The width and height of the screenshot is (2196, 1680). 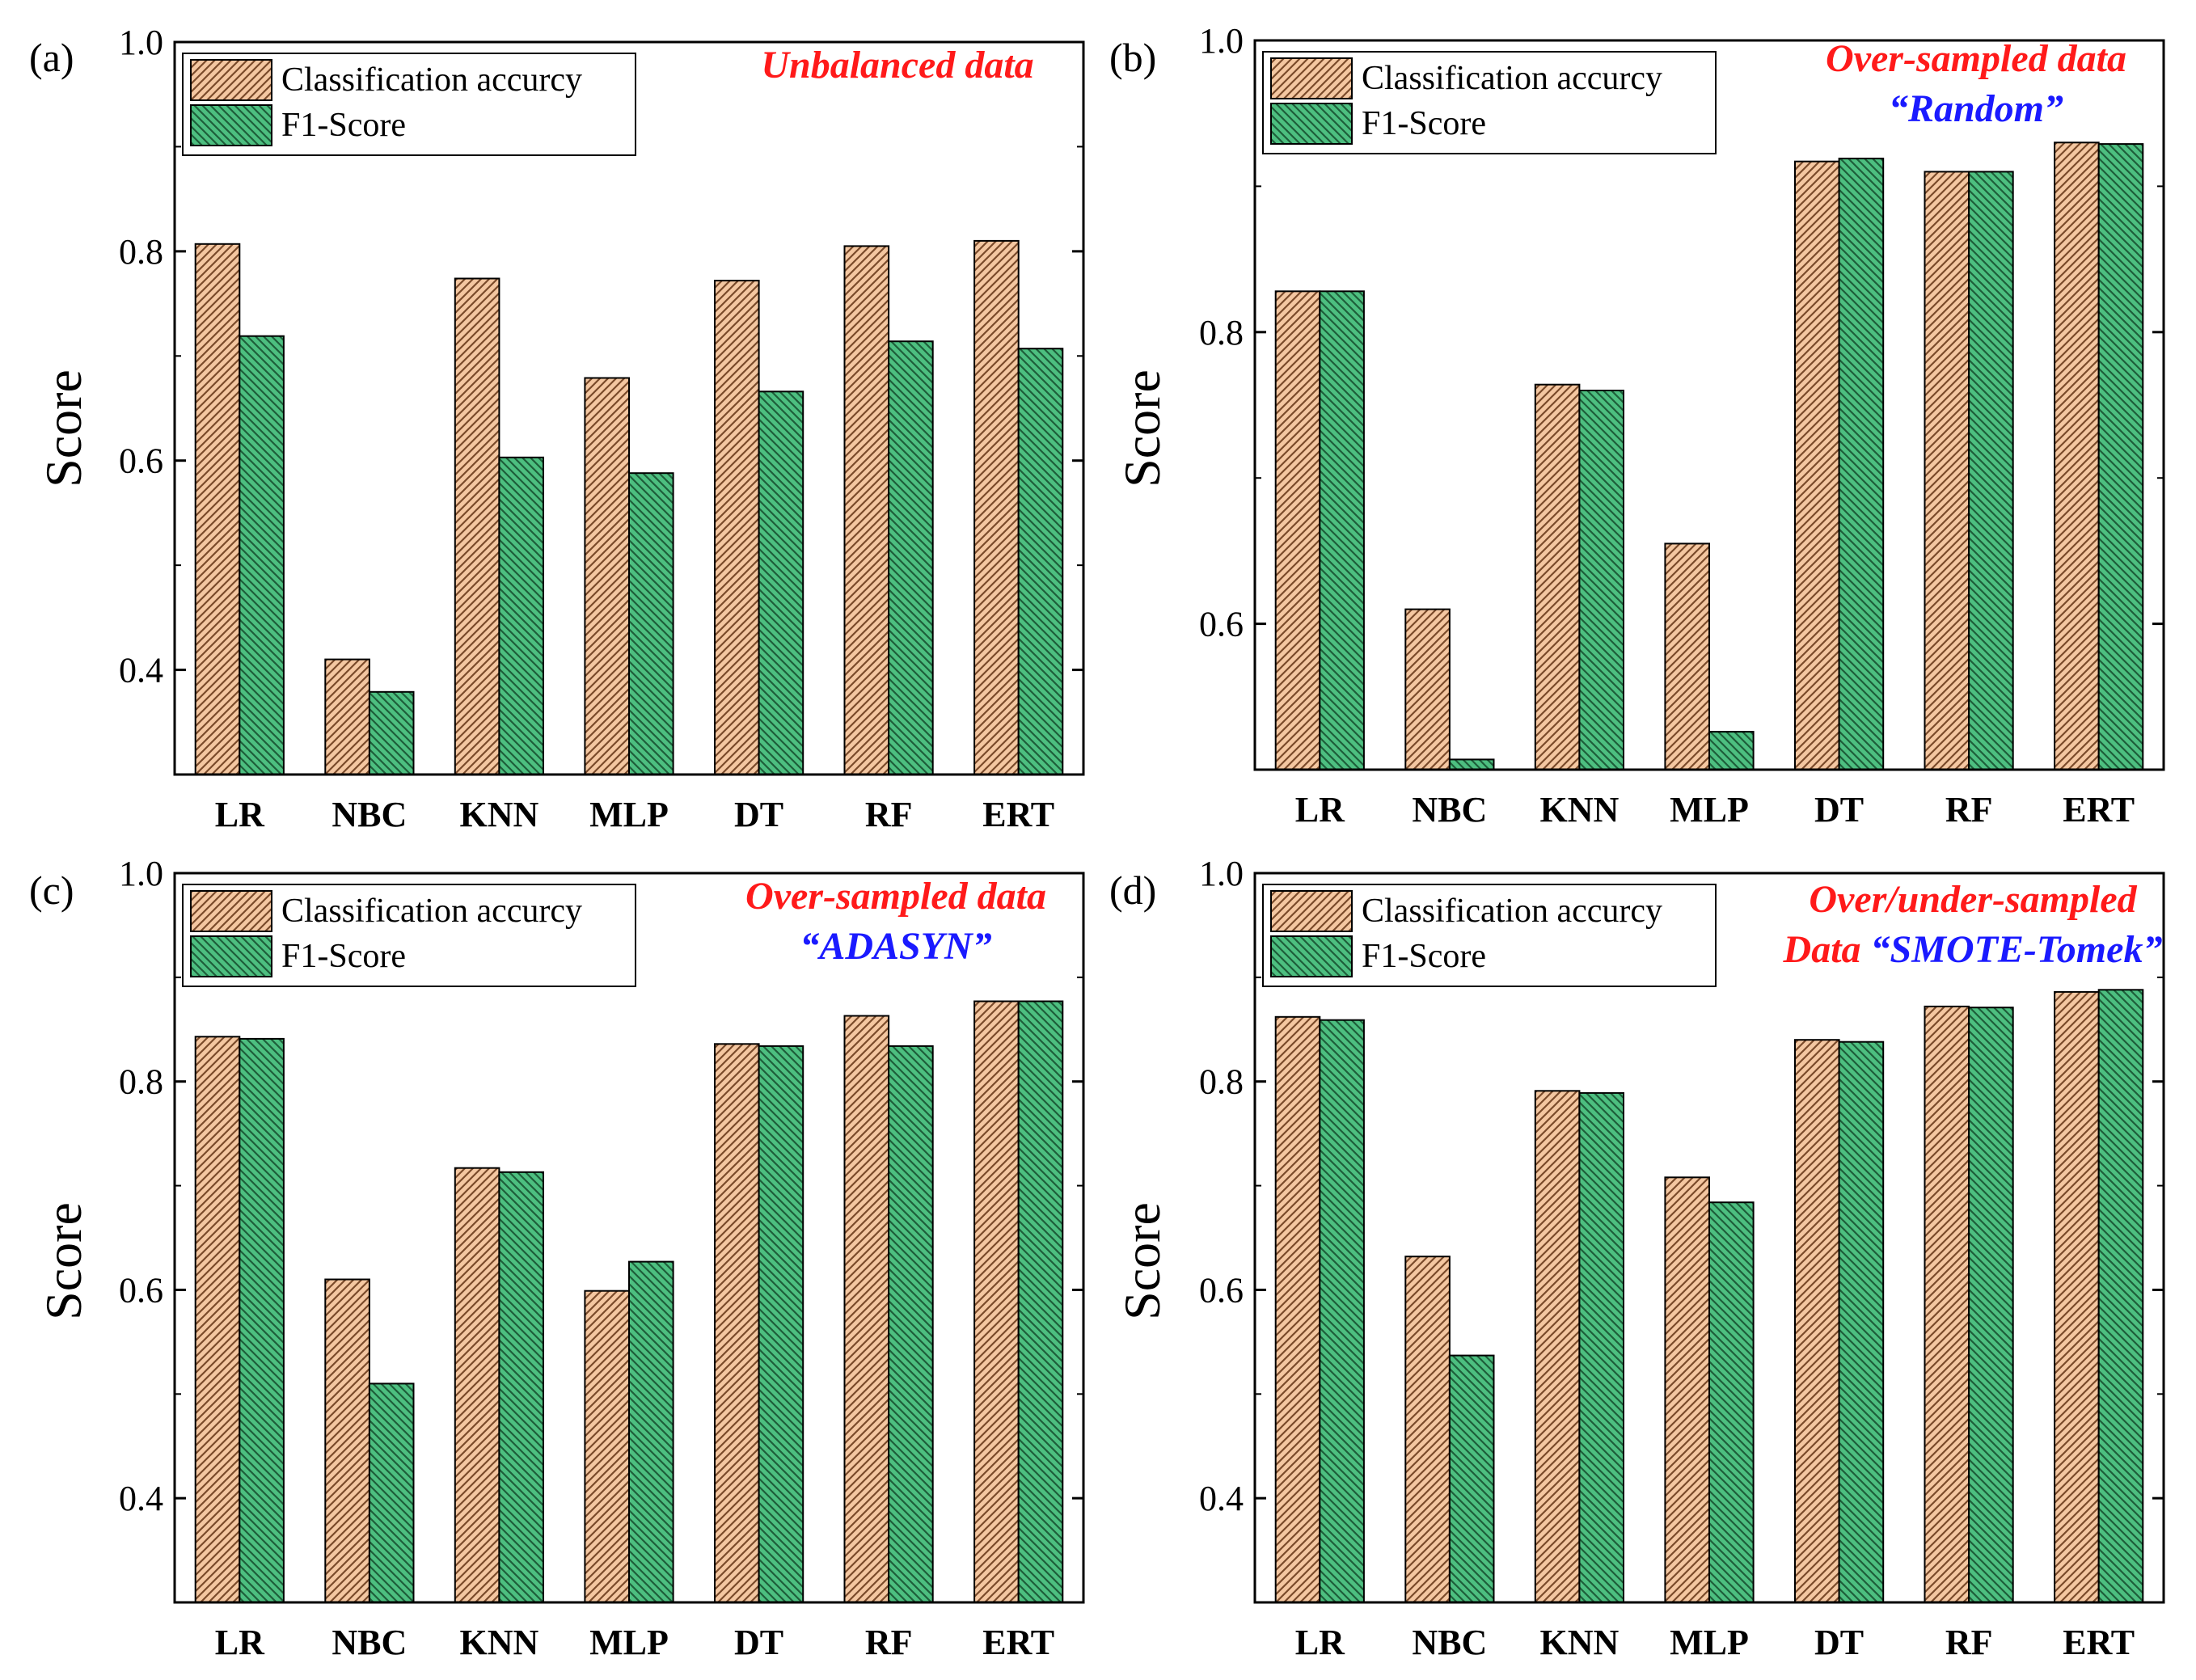 I want to click on legend-swatch-b-accuracy, so click(x=1311, y=78).